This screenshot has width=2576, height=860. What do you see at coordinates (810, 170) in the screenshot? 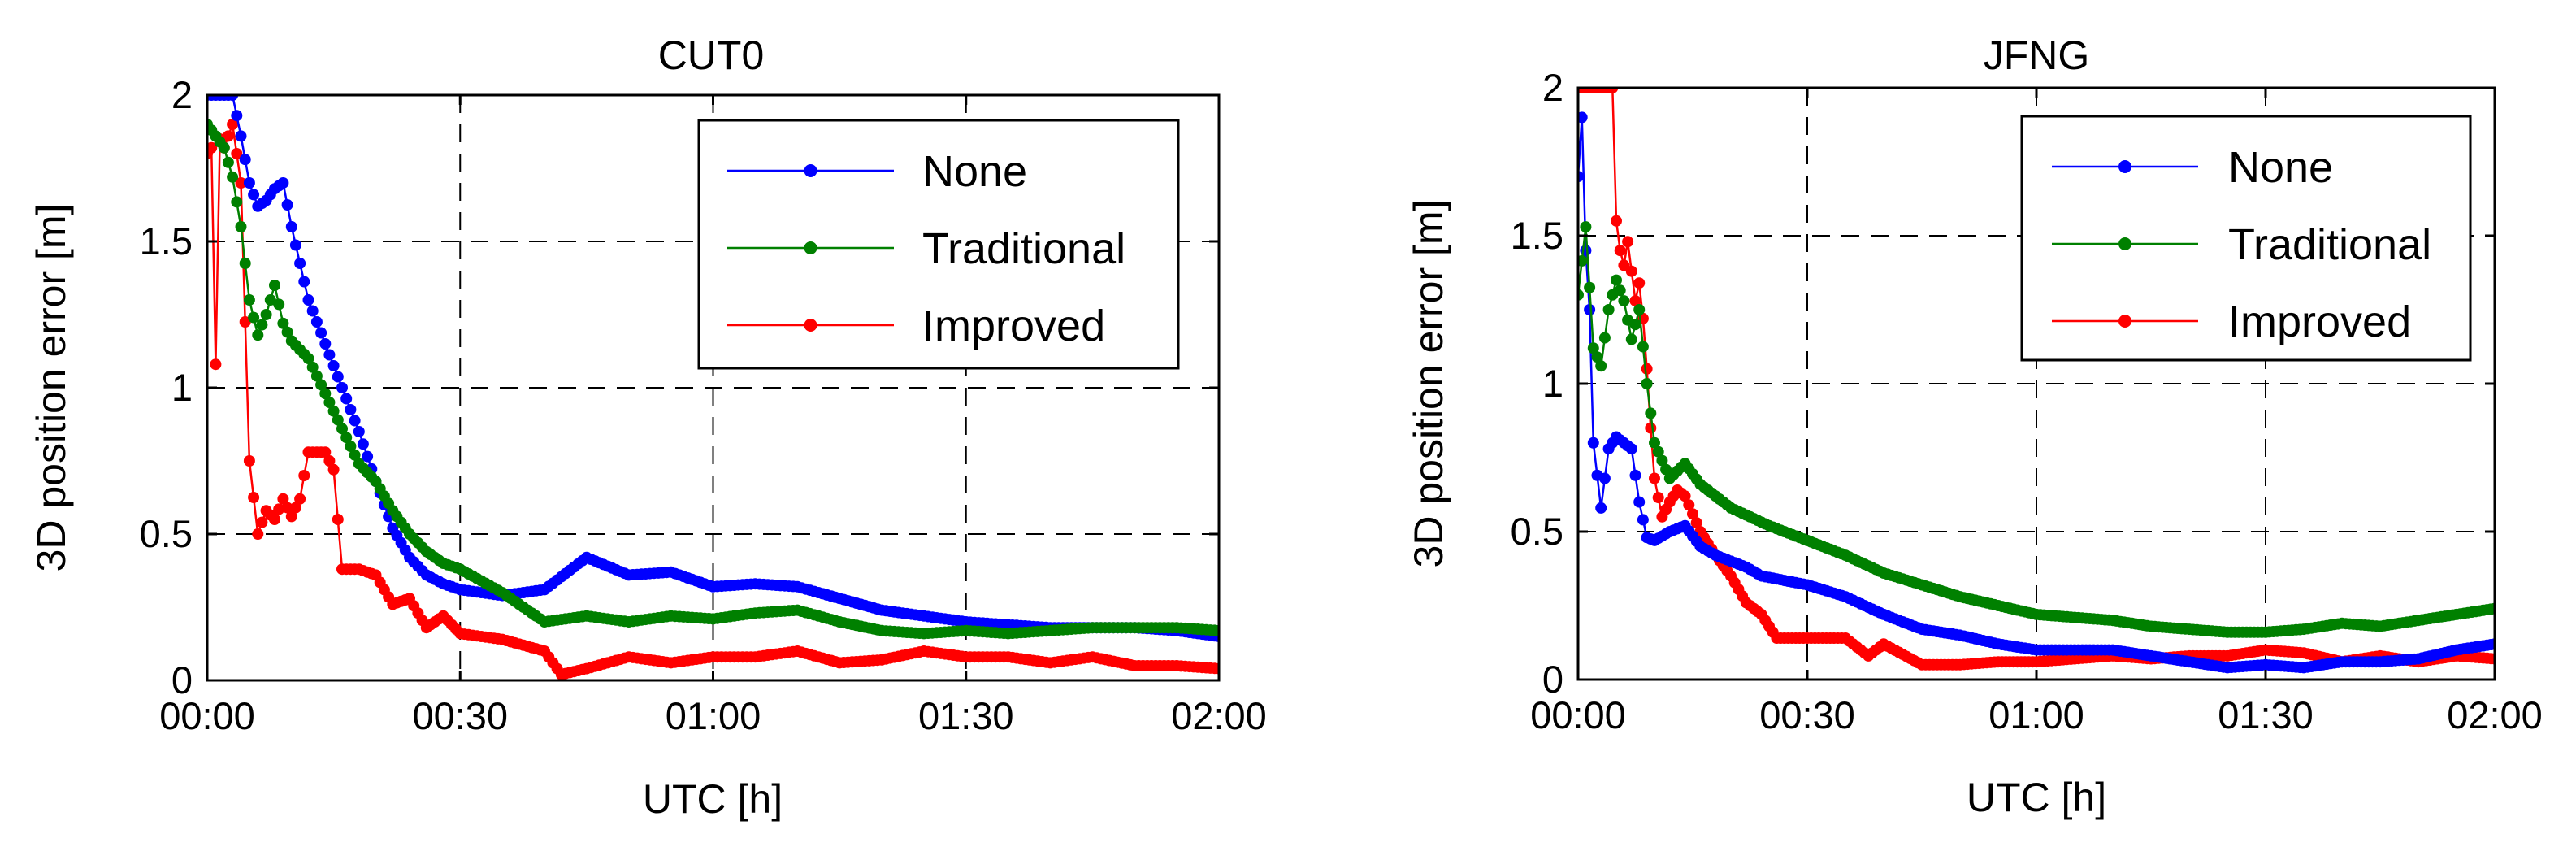
I see `legend-marker-none` at bounding box center [810, 170].